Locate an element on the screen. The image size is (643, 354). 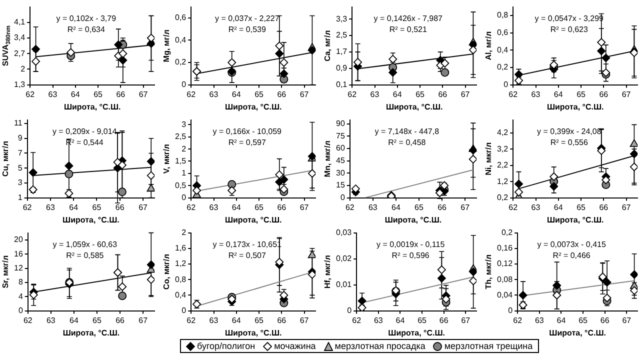
y-tick-label: 9 is located at coordinates (20, 138).